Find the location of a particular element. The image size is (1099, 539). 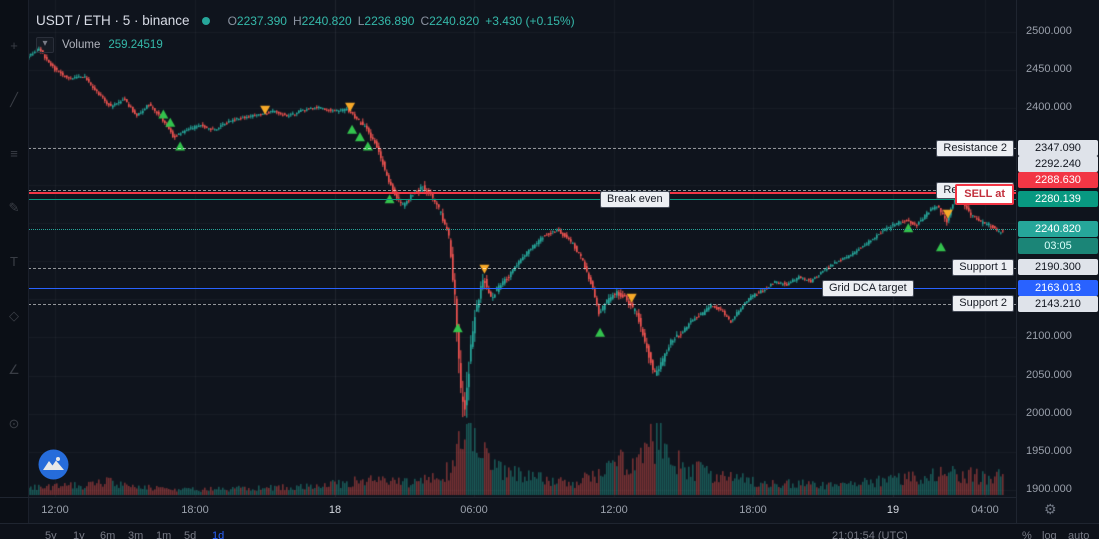

scale-percent-button: % is located at coordinates (1027, 534).